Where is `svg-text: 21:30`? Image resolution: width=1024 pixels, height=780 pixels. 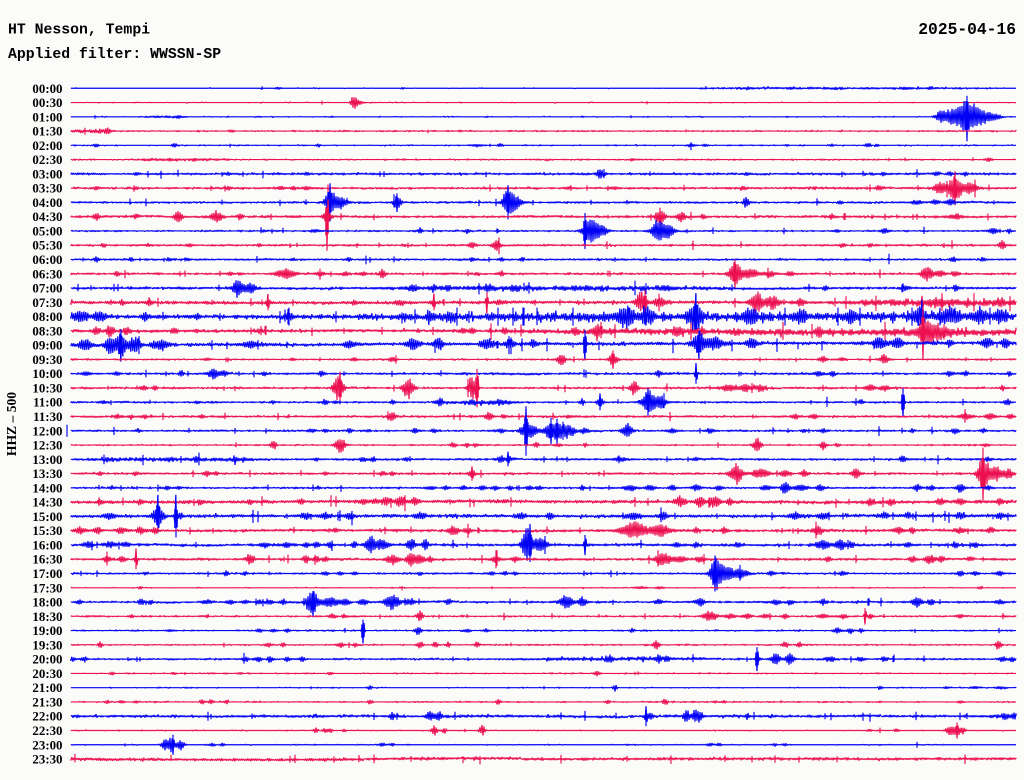
svg-text: 21:30 is located at coordinates (47, 702).